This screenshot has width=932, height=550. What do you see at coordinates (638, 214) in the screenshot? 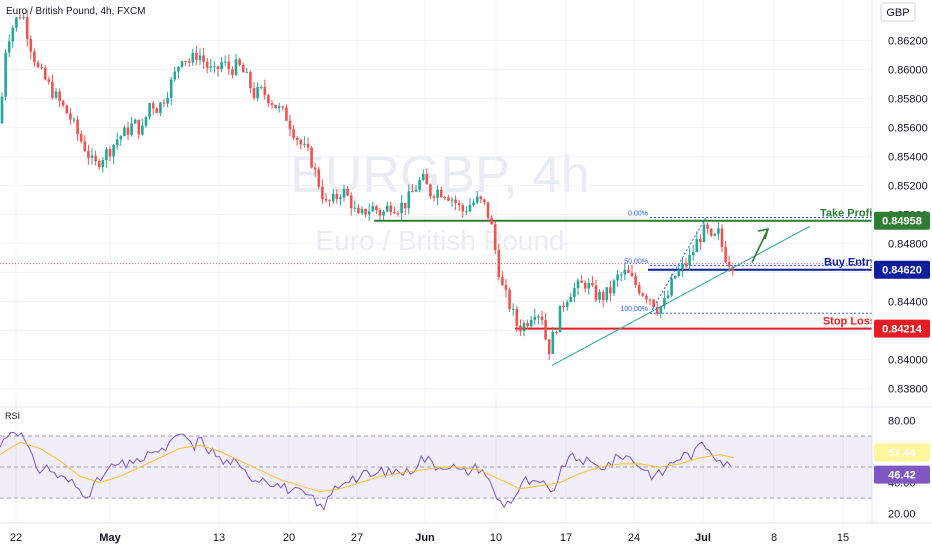
I see `fib-label: 0.00%` at bounding box center [638, 214].